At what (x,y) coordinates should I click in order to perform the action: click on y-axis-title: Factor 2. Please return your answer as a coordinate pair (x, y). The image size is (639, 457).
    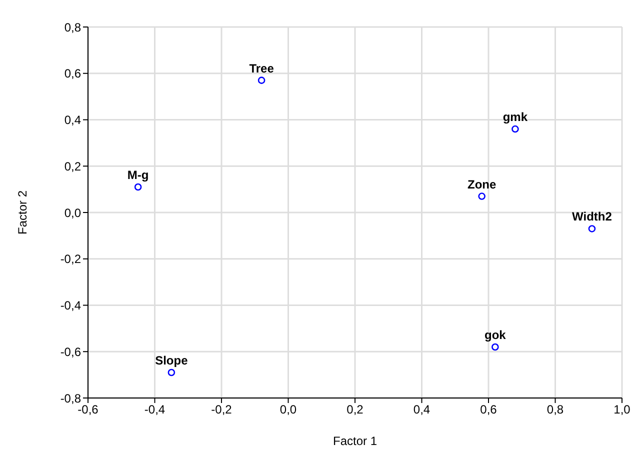
    Looking at the image, I should click on (22, 212).